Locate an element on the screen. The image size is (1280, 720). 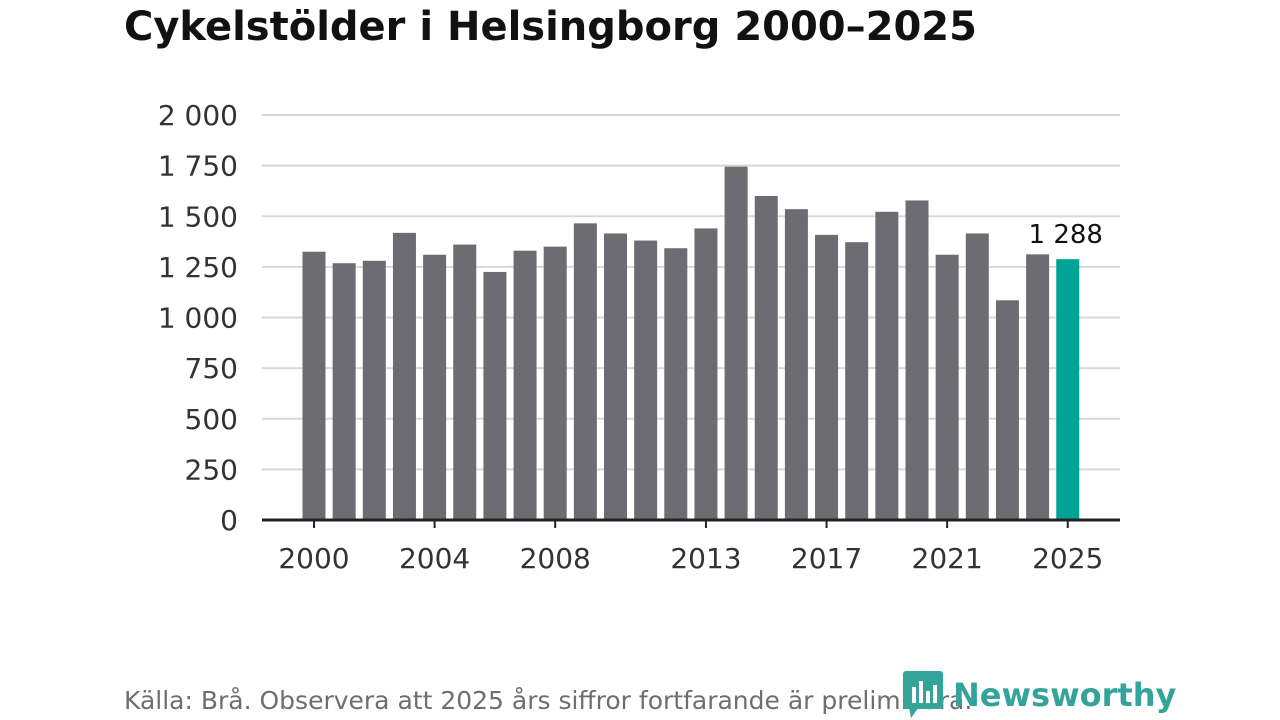
bar-2022 is located at coordinates (977, 376).